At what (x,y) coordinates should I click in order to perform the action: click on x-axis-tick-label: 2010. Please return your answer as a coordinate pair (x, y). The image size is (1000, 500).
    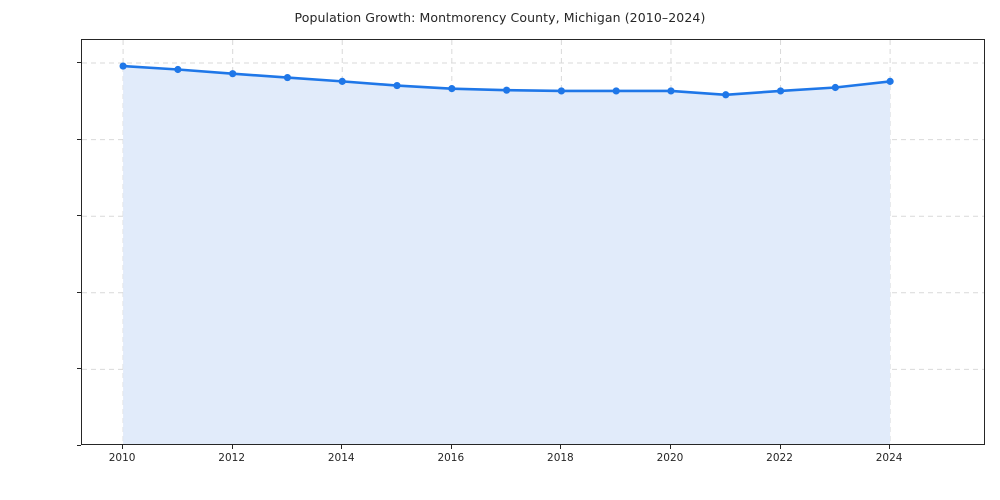
    Looking at the image, I should click on (122, 458).